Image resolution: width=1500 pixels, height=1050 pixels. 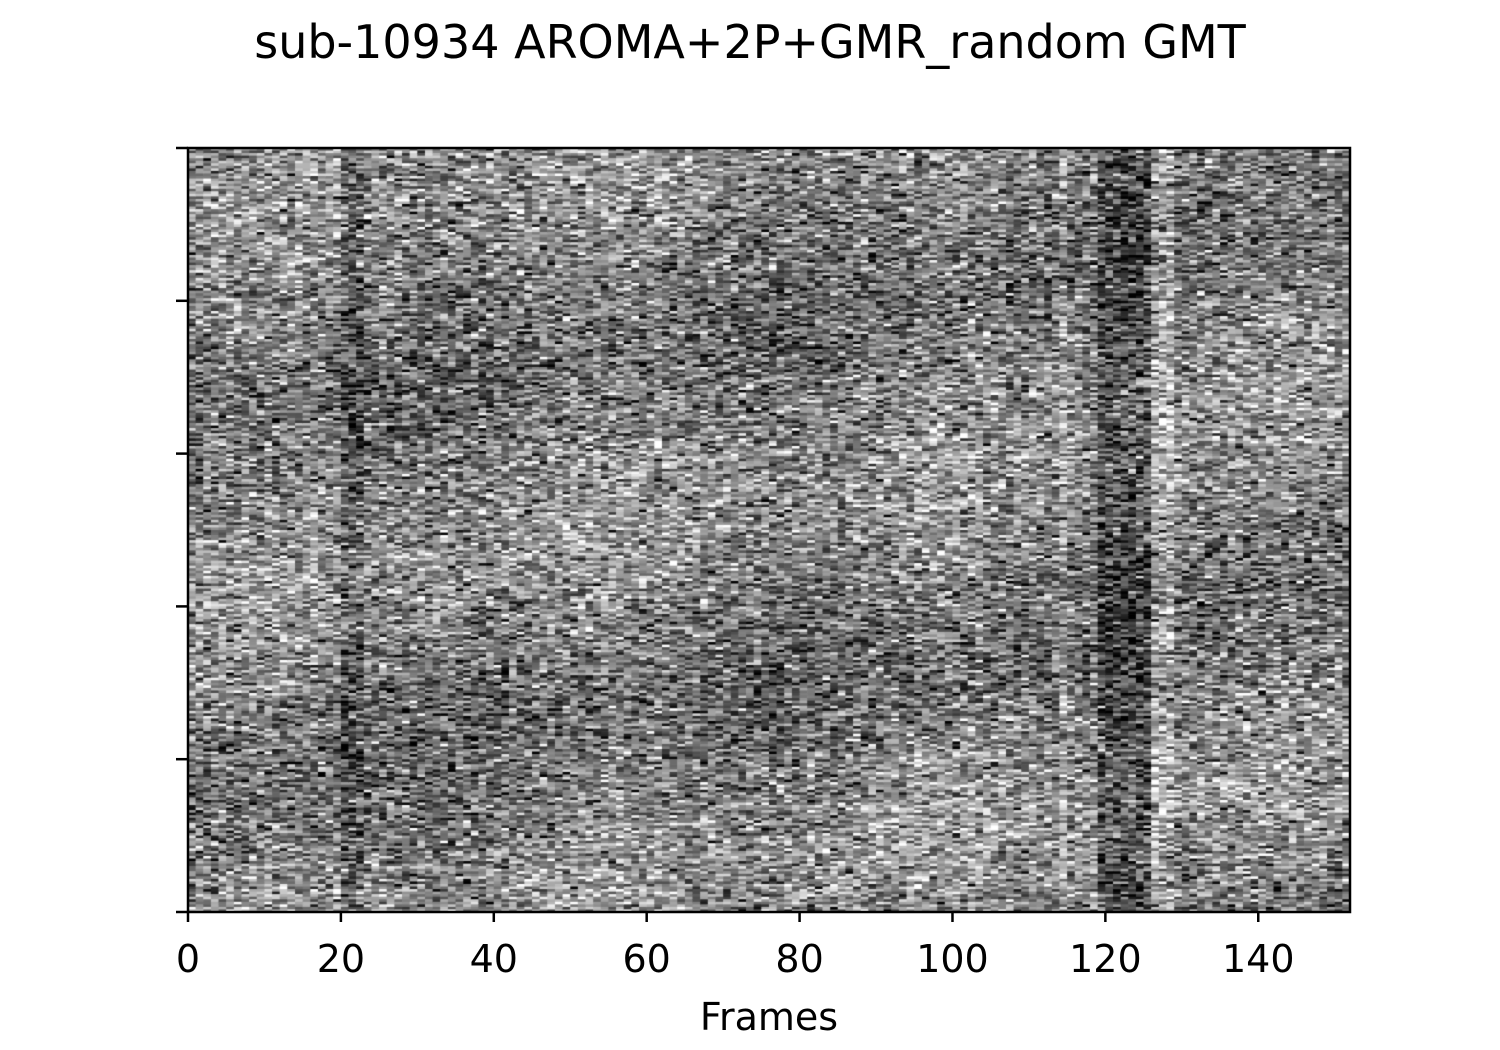 I want to click on x-tick-label: 0, so click(x=188, y=959).